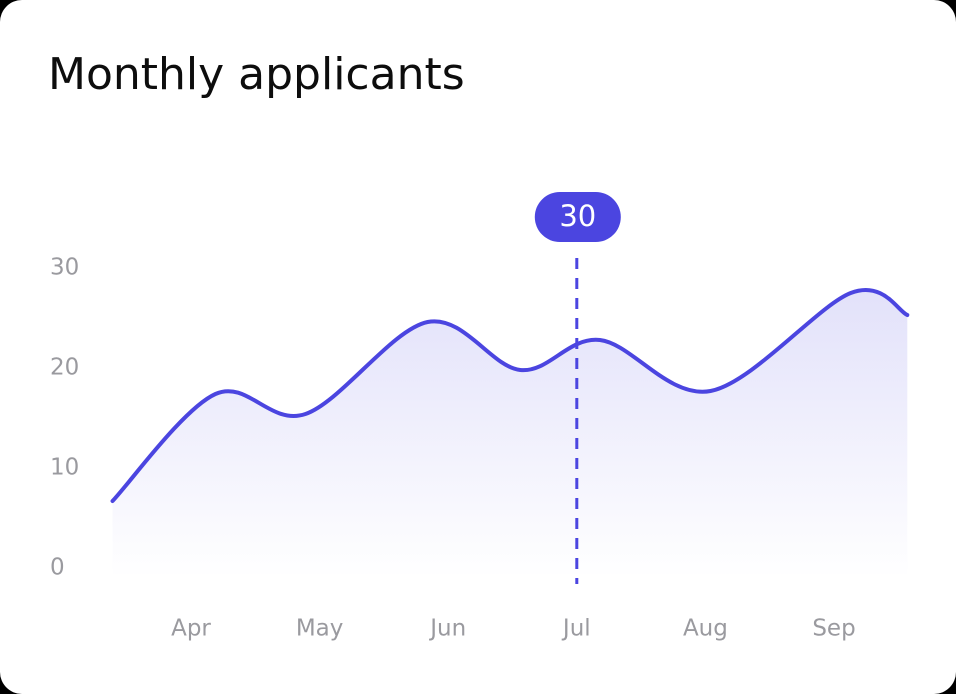 This screenshot has width=956, height=694. What do you see at coordinates (57, 568) in the screenshot?
I see `y-tick-label: 0` at bounding box center [57, 568].